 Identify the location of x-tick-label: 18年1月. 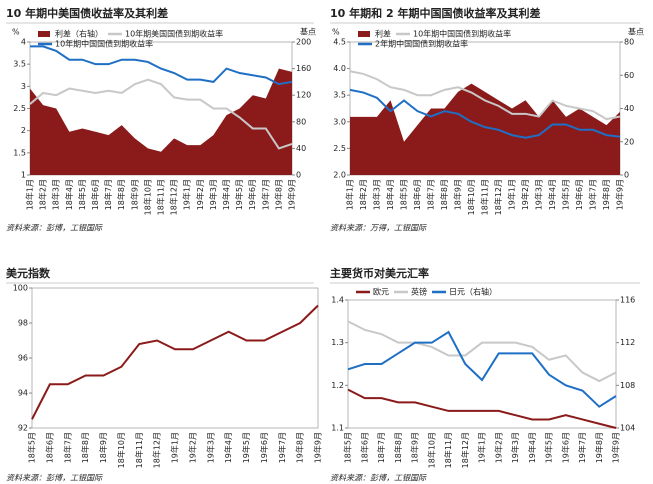
(350, 194).